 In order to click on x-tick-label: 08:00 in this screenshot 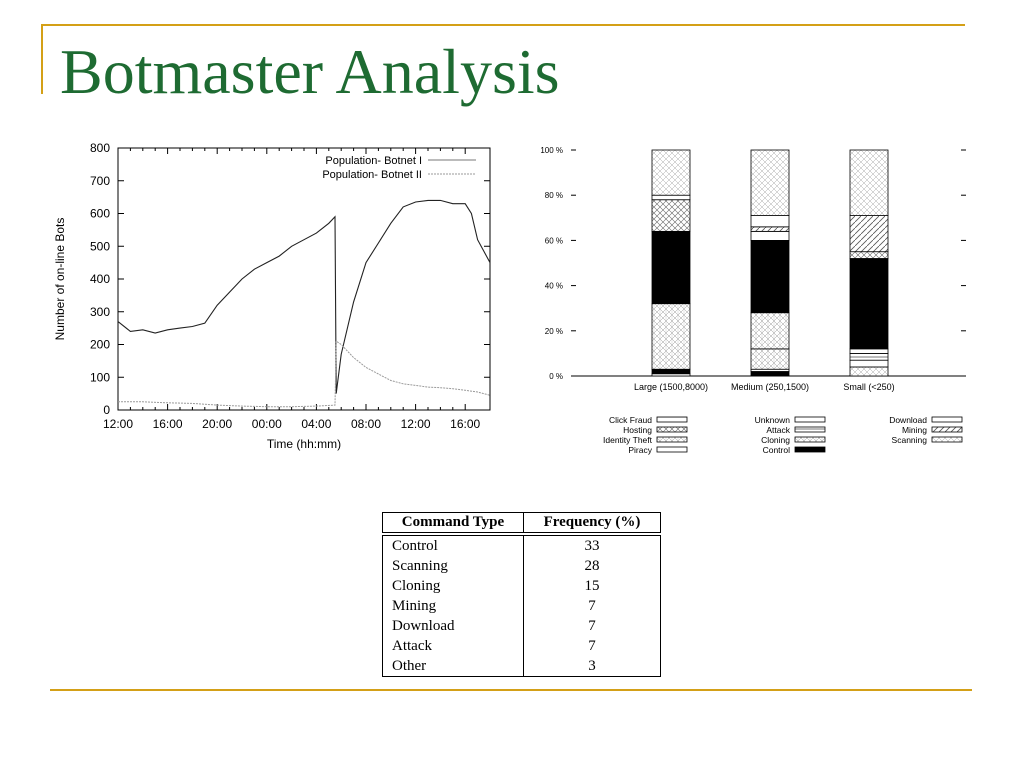, I will do `click(366, 424)`.